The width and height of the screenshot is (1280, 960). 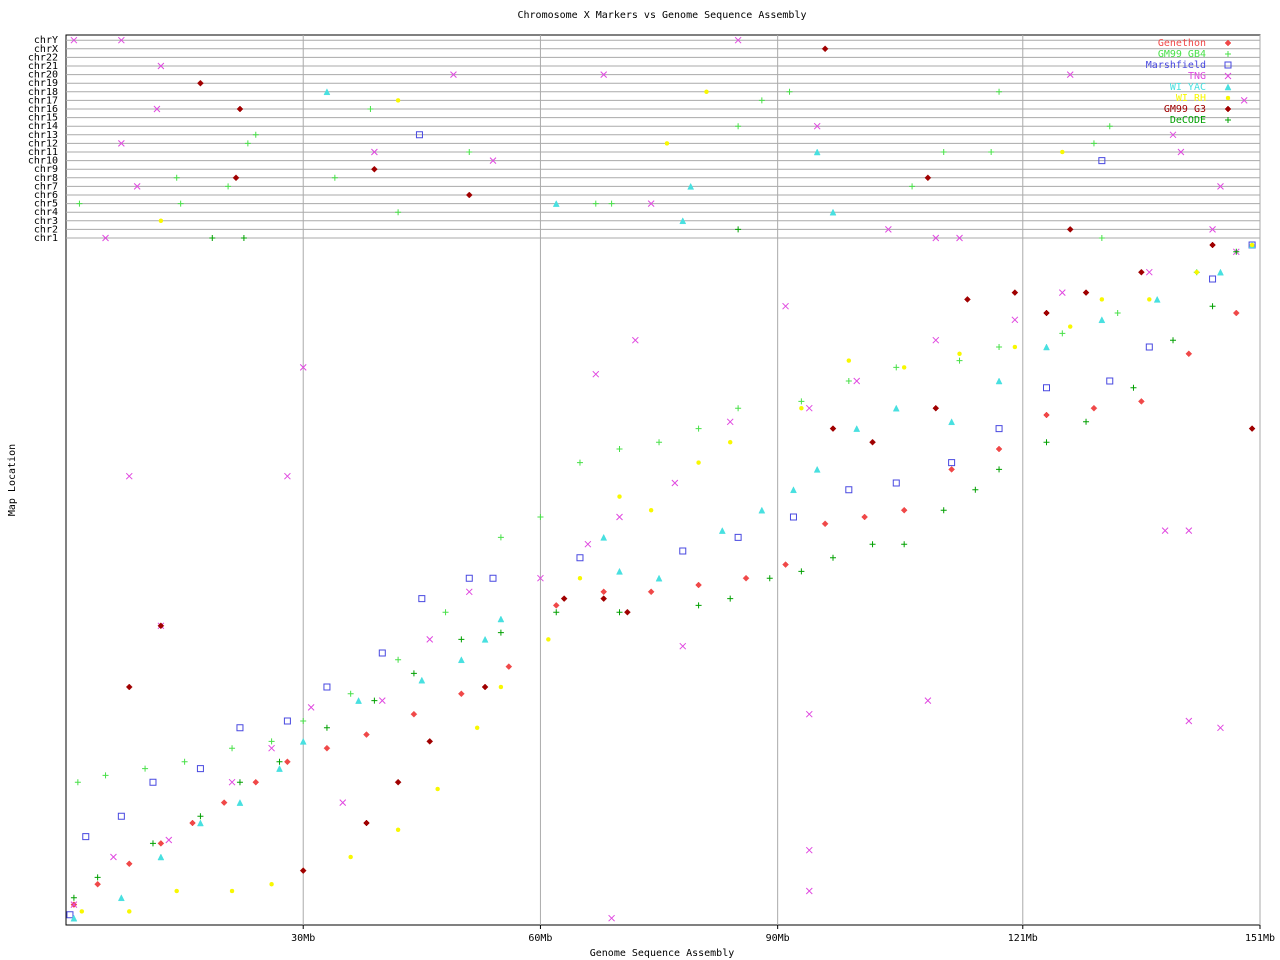 What do you see at coordinates (303, 938) in the screenshot?
I see `x-tick-label: 30Mb` at bounding box center [303, 938].